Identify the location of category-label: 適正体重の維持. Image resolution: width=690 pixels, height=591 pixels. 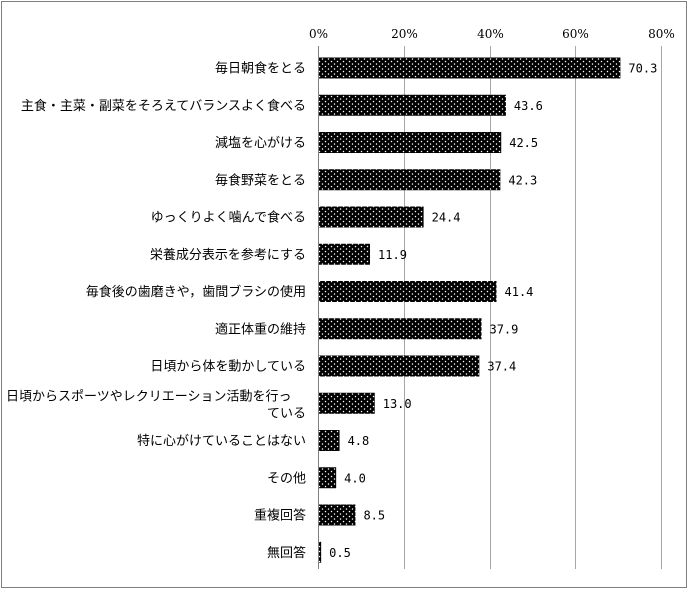
(260, 329).